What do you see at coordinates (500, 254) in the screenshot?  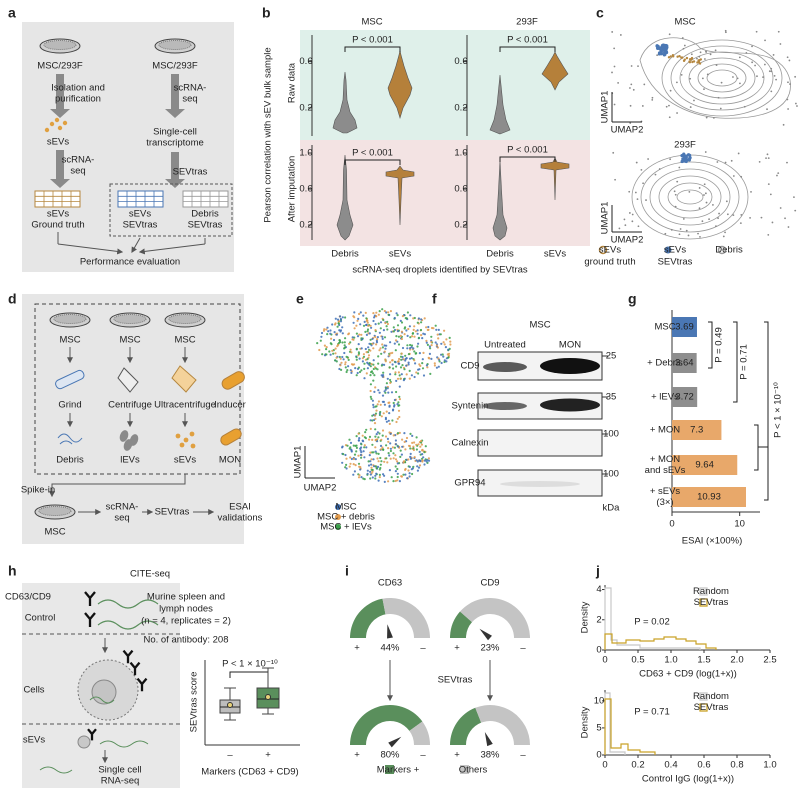 I see `x-tick-label: Debris` at bounding box center [500, 254].